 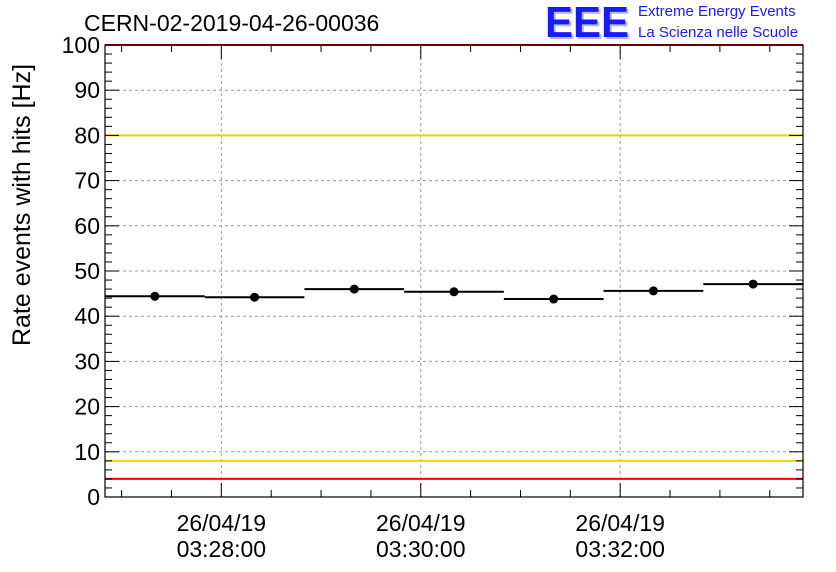 What do you see at coordinates (87, 90) in the screenshot?
I see `y-tick-label: 90` at bounding box center [87, 90].